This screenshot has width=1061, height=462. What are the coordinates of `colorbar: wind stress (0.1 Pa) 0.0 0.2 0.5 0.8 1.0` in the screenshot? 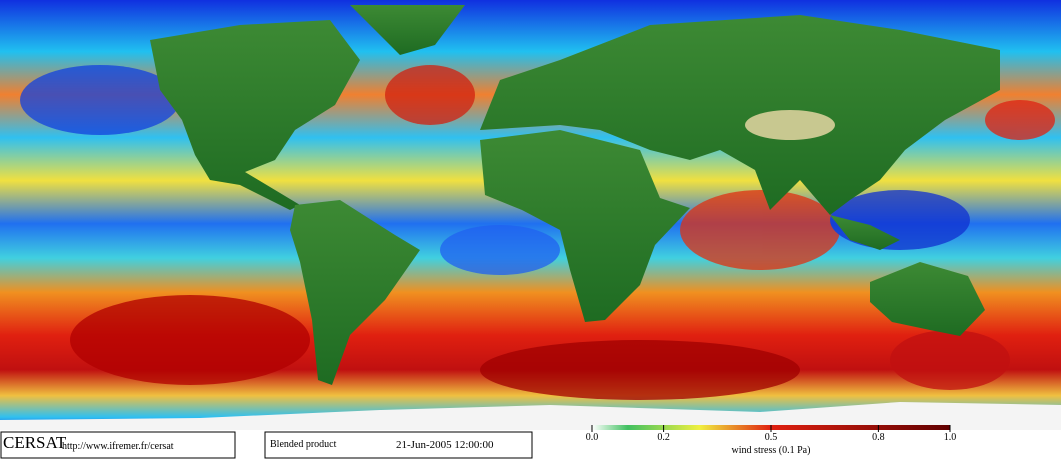 It's located at (771, 440).